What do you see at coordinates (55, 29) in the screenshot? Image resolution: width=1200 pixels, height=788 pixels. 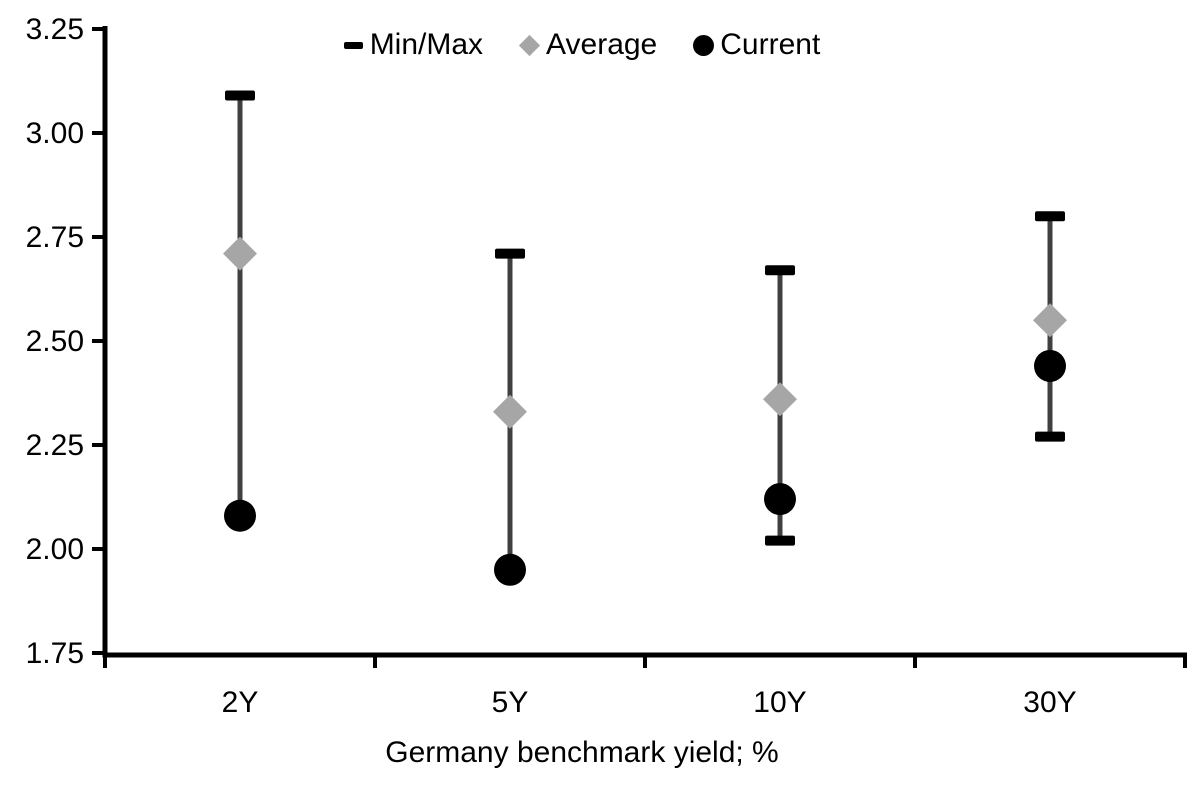 I see `y-tick-label: 3.25` at bounding box center [55, 29].